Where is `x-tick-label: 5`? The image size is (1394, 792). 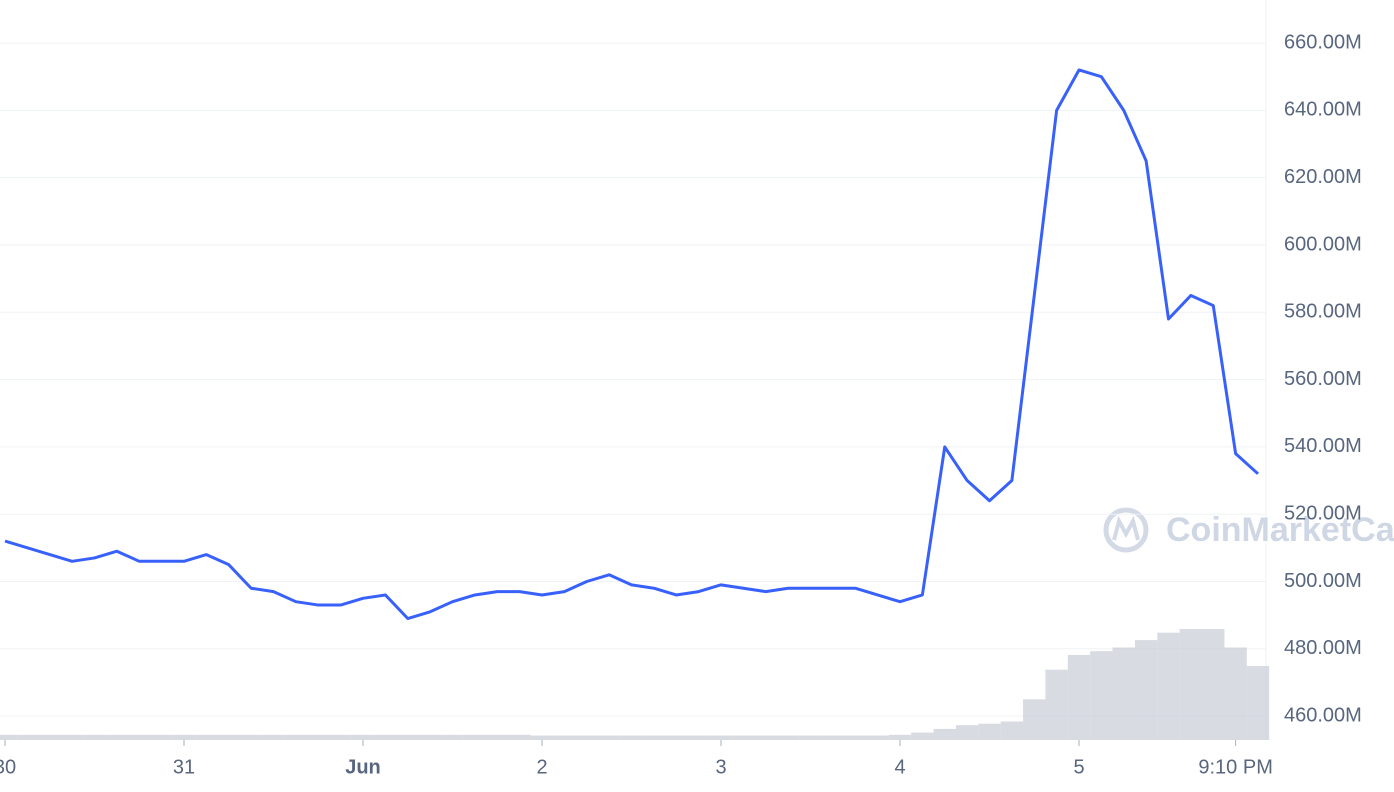
x-tick-label: 5 is located at coordinates (1078, 767).